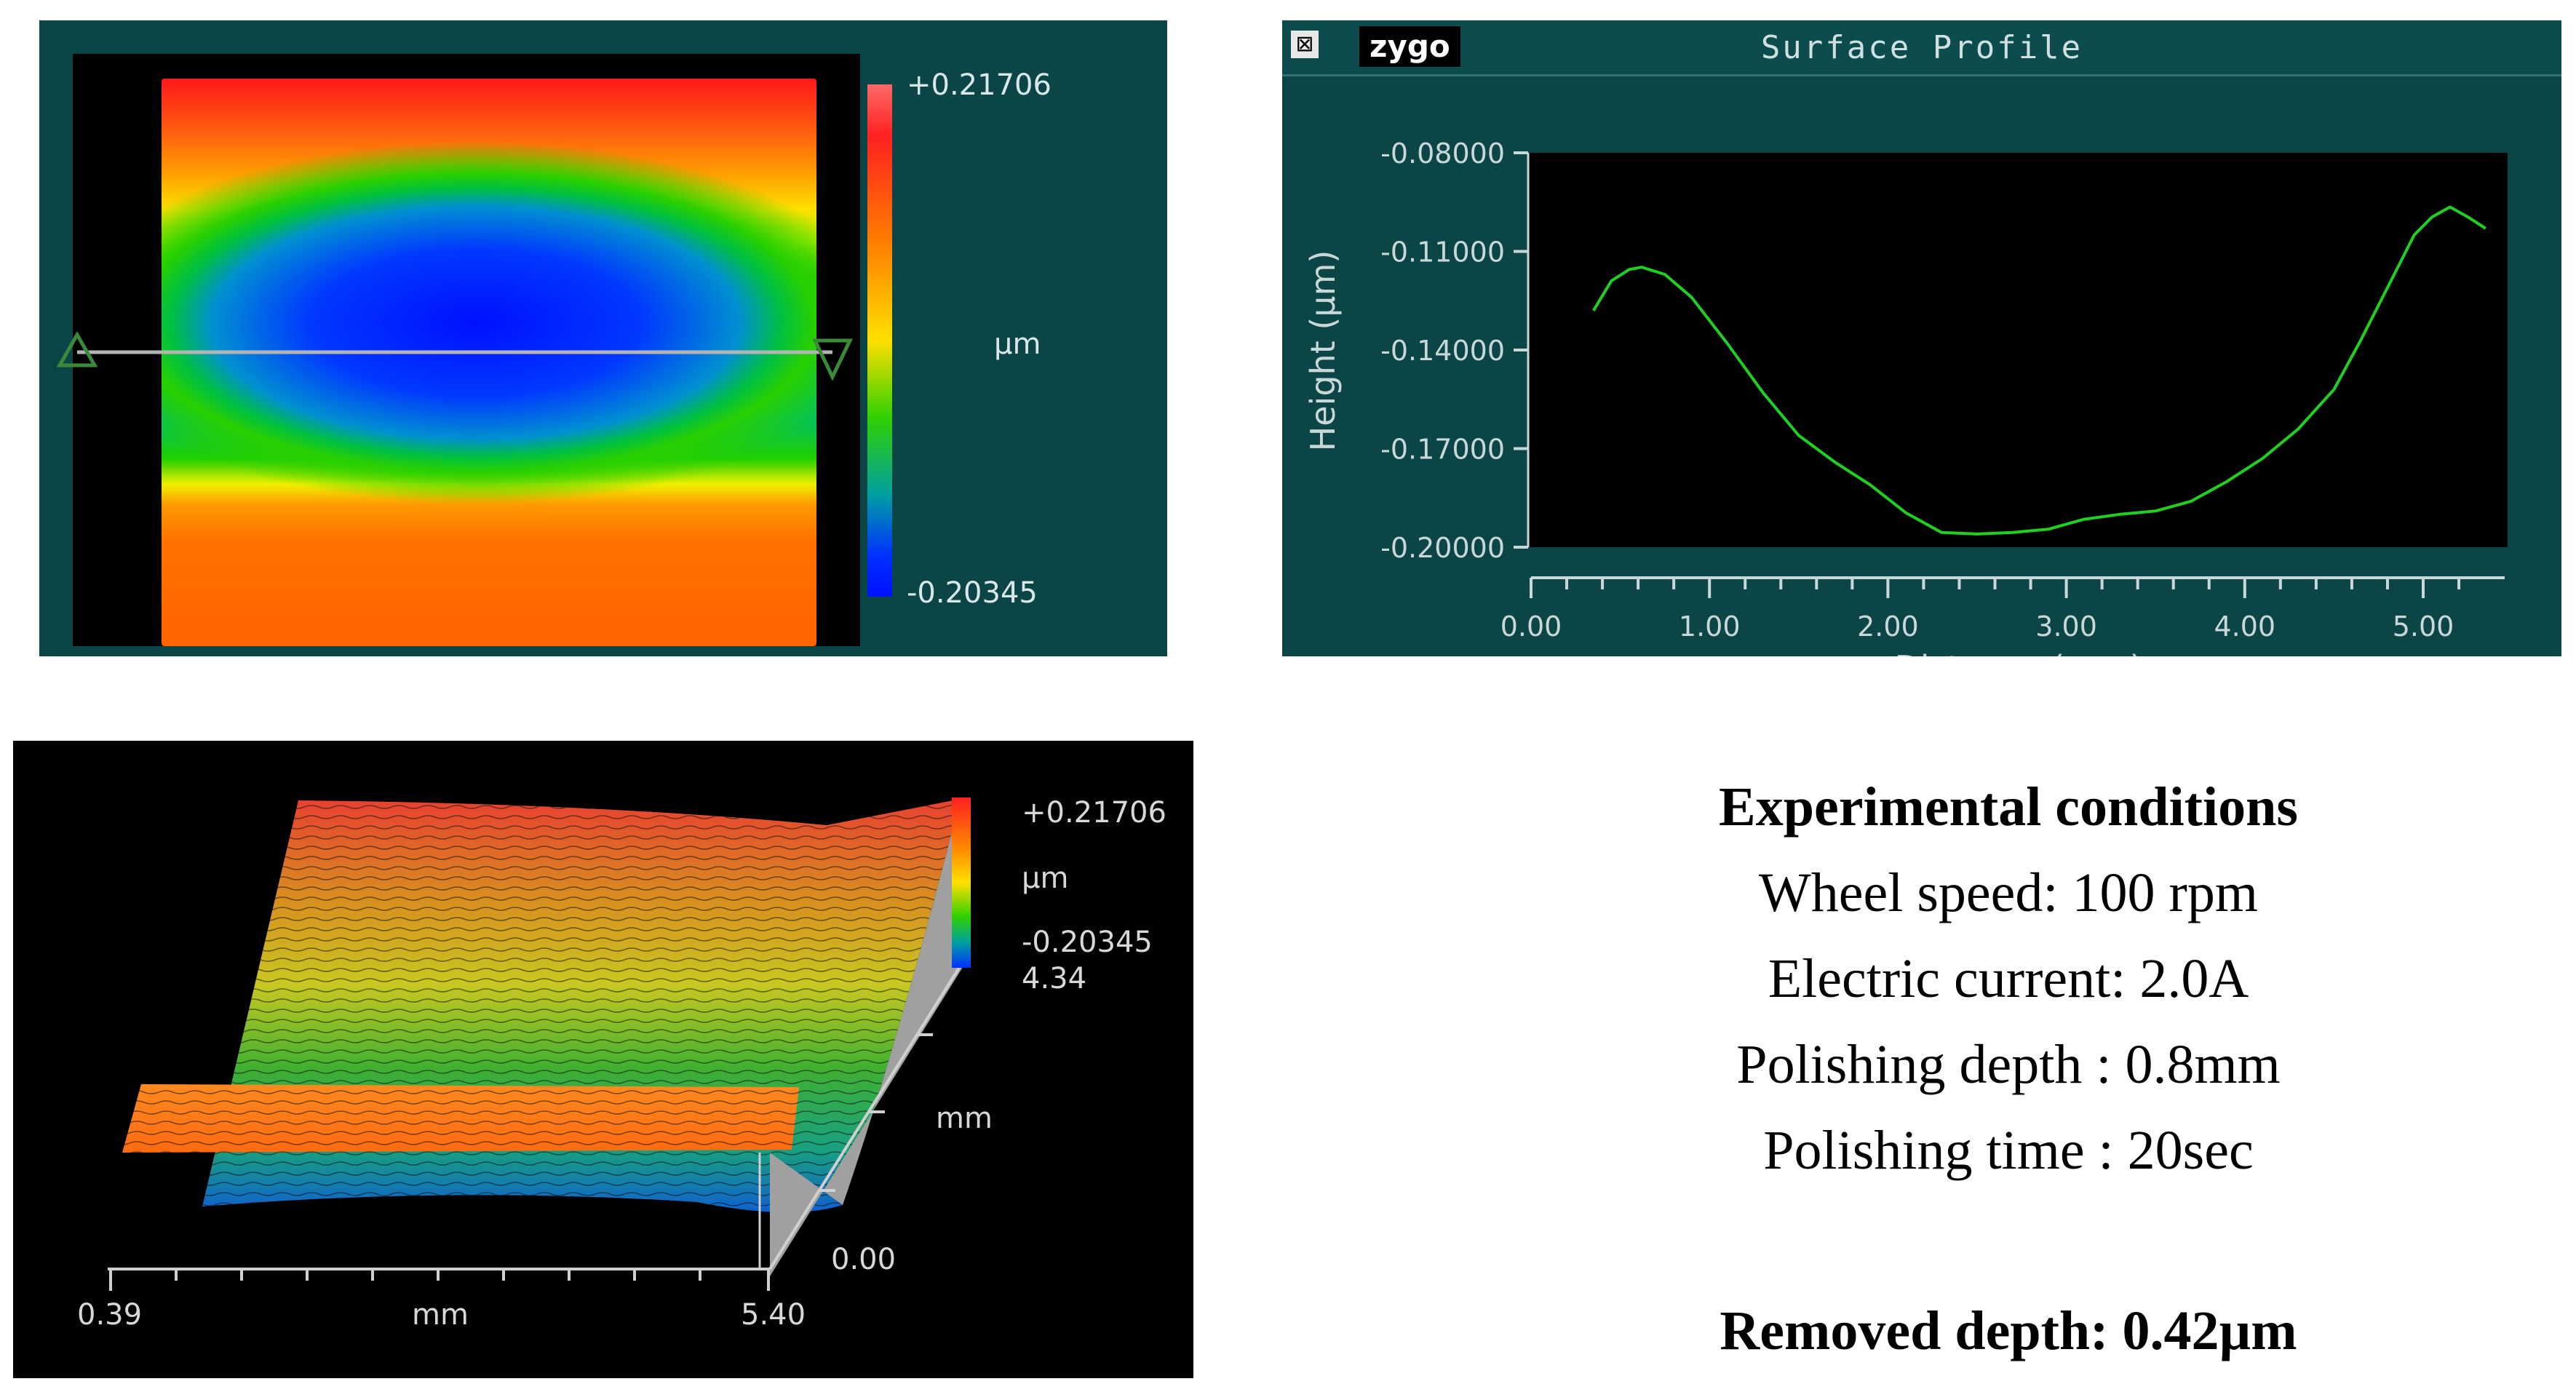 This screenshot has height=1392, width=2576. What do you see at coordinates (1531, 627) in the screenshot?
I see `x-tick-label: 0.00` at bounding box center [1531, 627].